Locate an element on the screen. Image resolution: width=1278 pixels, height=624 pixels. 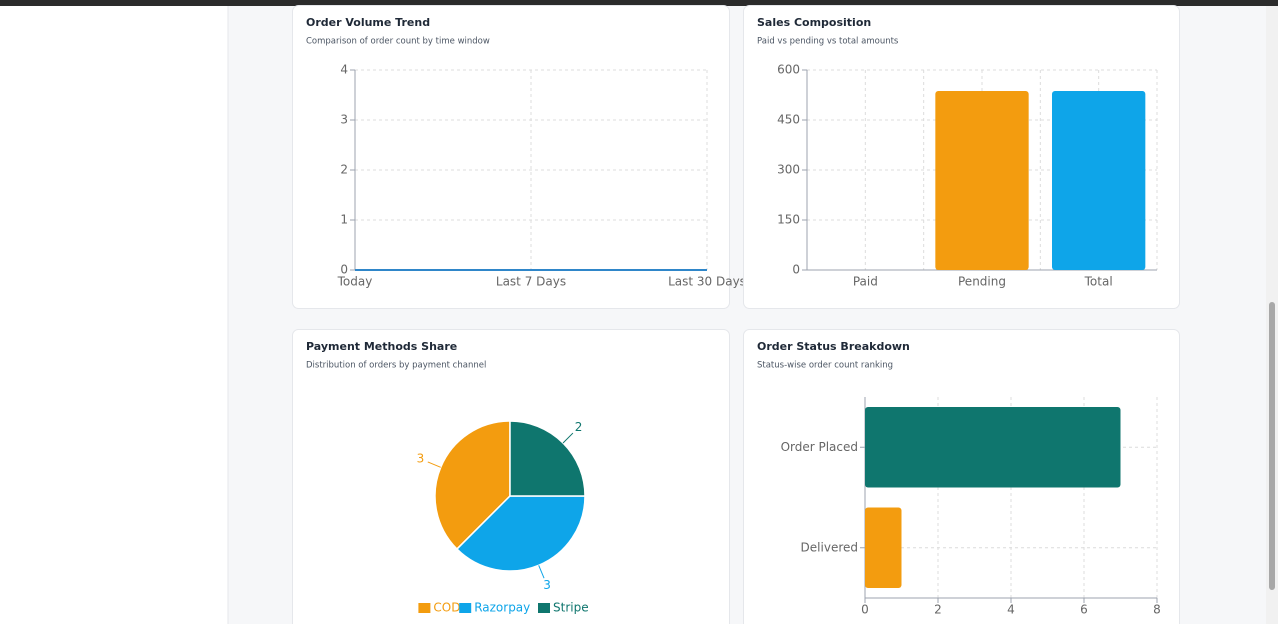
card-title: Order Volume Trend is located at coordinates (368, 22).